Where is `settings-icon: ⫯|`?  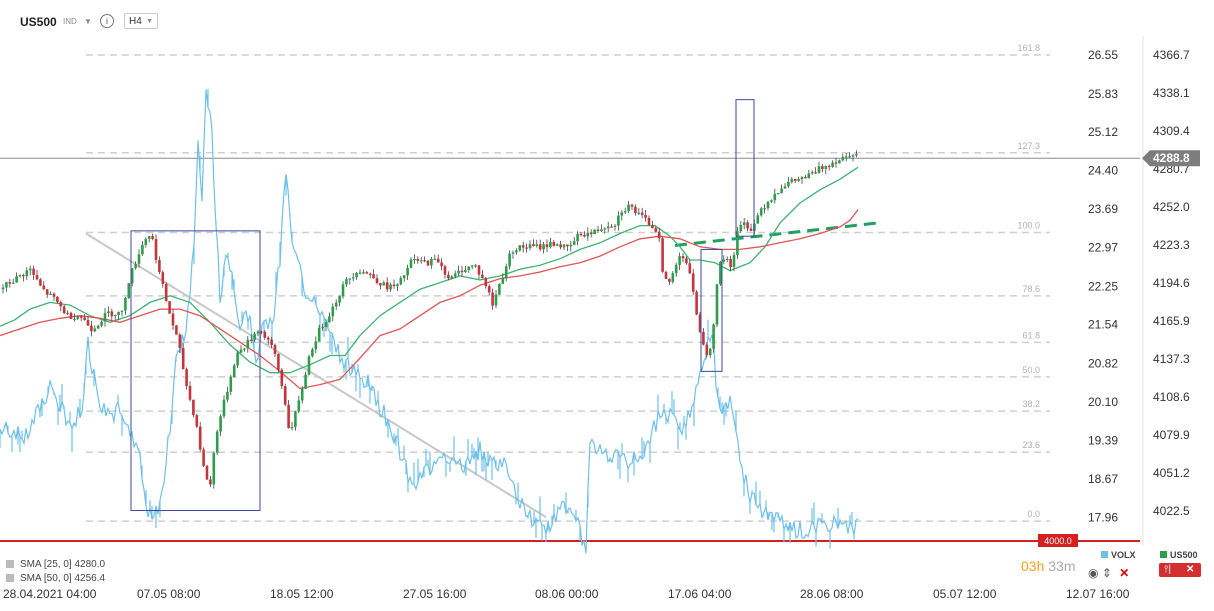
settings-icon: ⫯| is located at coordinates (1167, 569).